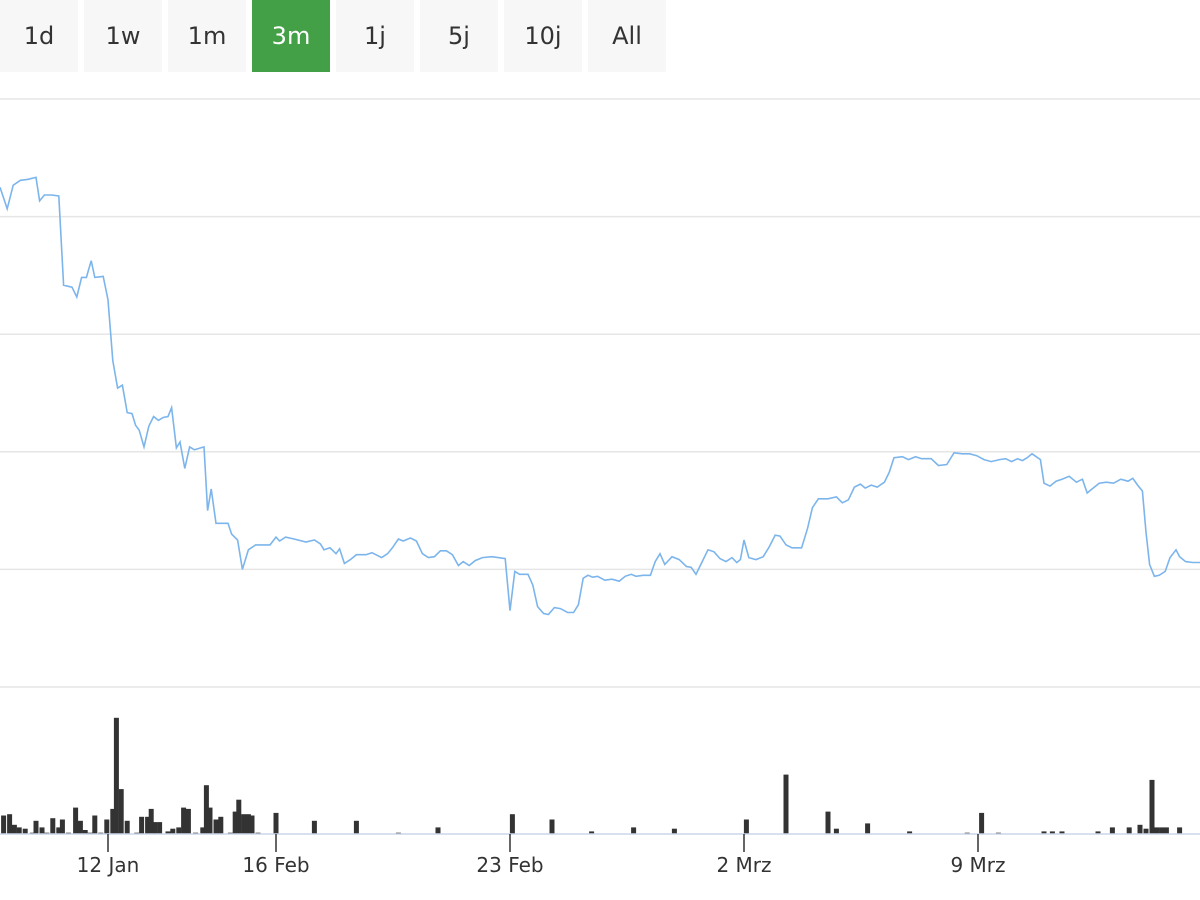  What do you see at coordinates (509, 865) in the screenshot?
I see `x-tick-label: 23 Feb` at bounding box center [509, 865].